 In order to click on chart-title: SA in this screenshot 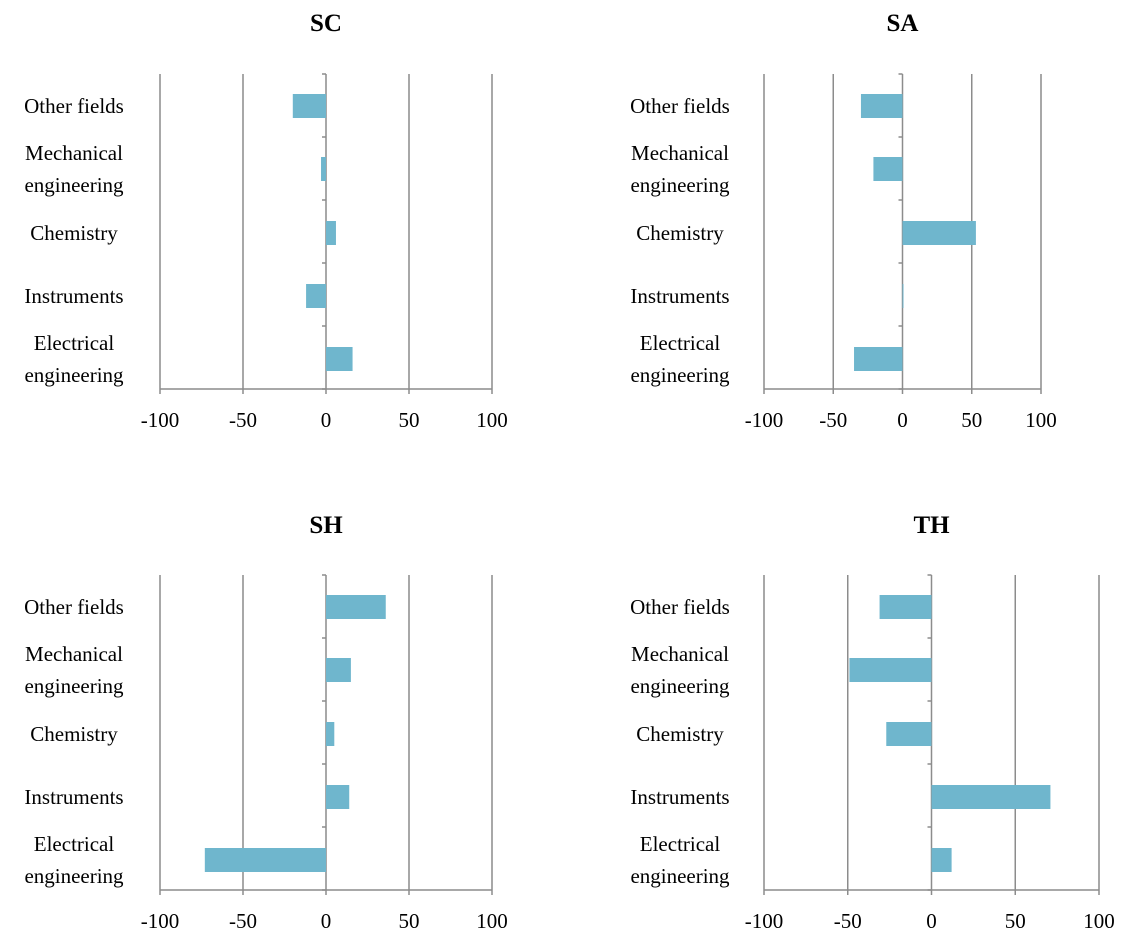, I will do `click(902, 23)`.